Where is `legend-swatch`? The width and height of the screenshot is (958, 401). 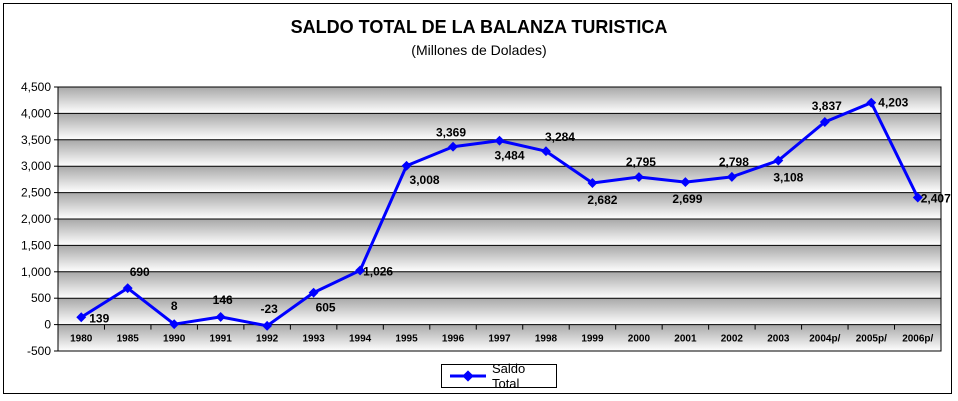 legend-swatch is located at coordinates (468, 376).